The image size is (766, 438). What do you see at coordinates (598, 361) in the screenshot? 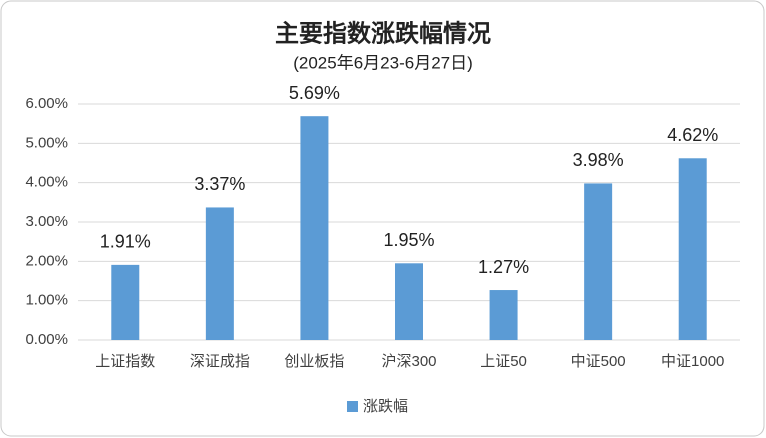
I see `x-tick-label: 中证500` at bounding box center [598, 361].